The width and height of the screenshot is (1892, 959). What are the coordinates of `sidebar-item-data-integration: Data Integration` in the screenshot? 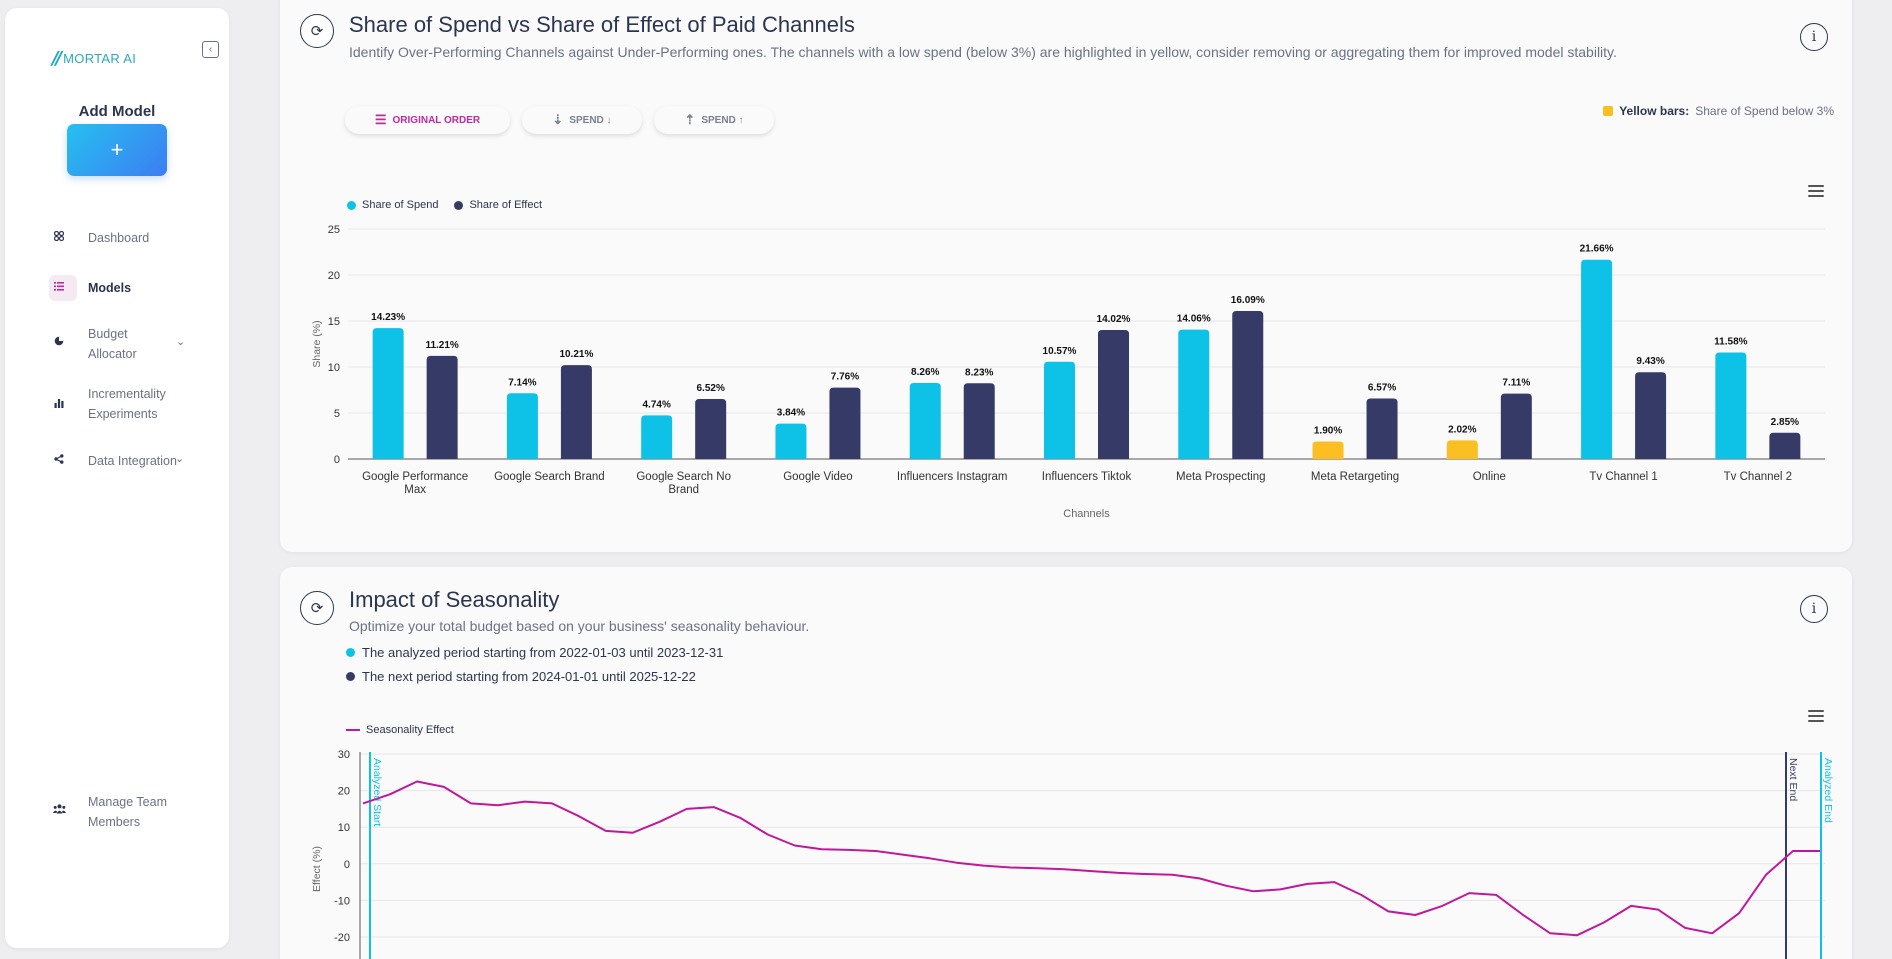 It's located at (114, 461).